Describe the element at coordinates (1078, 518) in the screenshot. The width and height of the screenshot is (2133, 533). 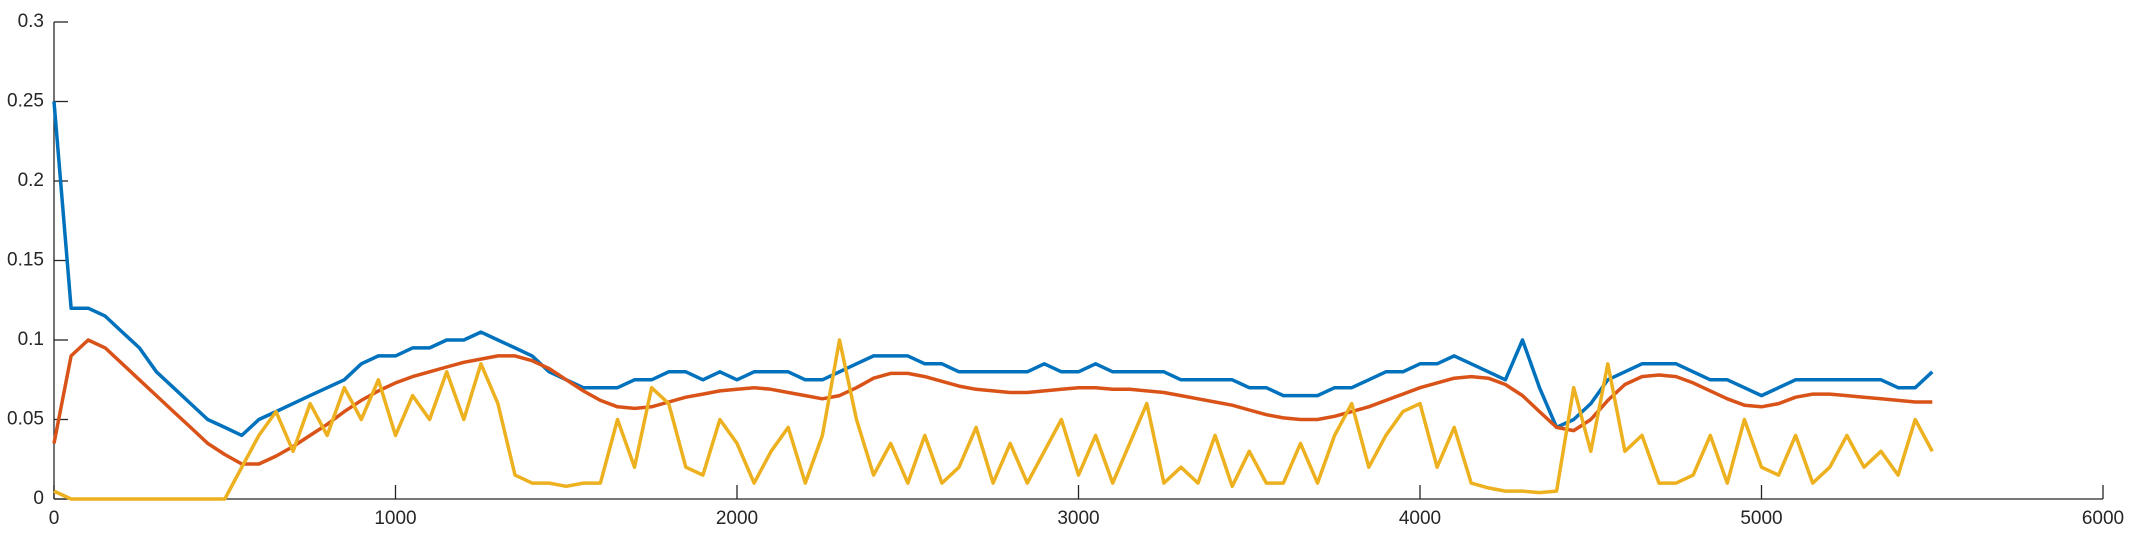
I see `x-tick-label: 3000` at that location.